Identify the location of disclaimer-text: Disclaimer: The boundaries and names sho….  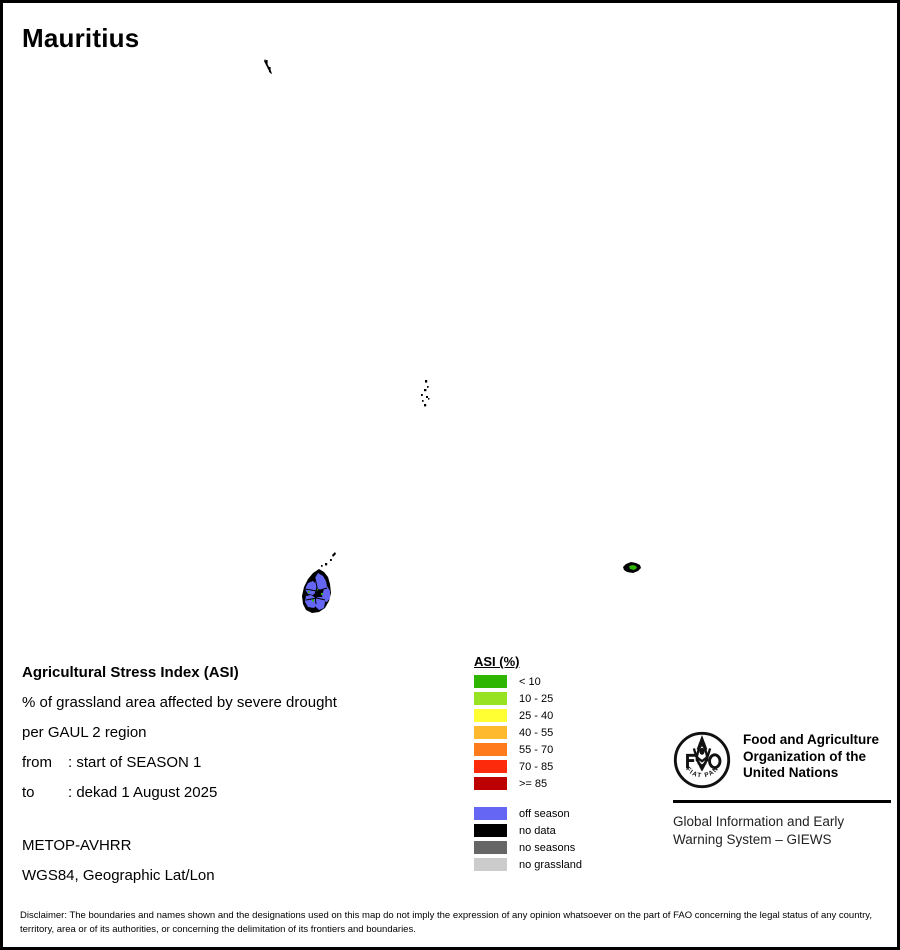
(446, 922).